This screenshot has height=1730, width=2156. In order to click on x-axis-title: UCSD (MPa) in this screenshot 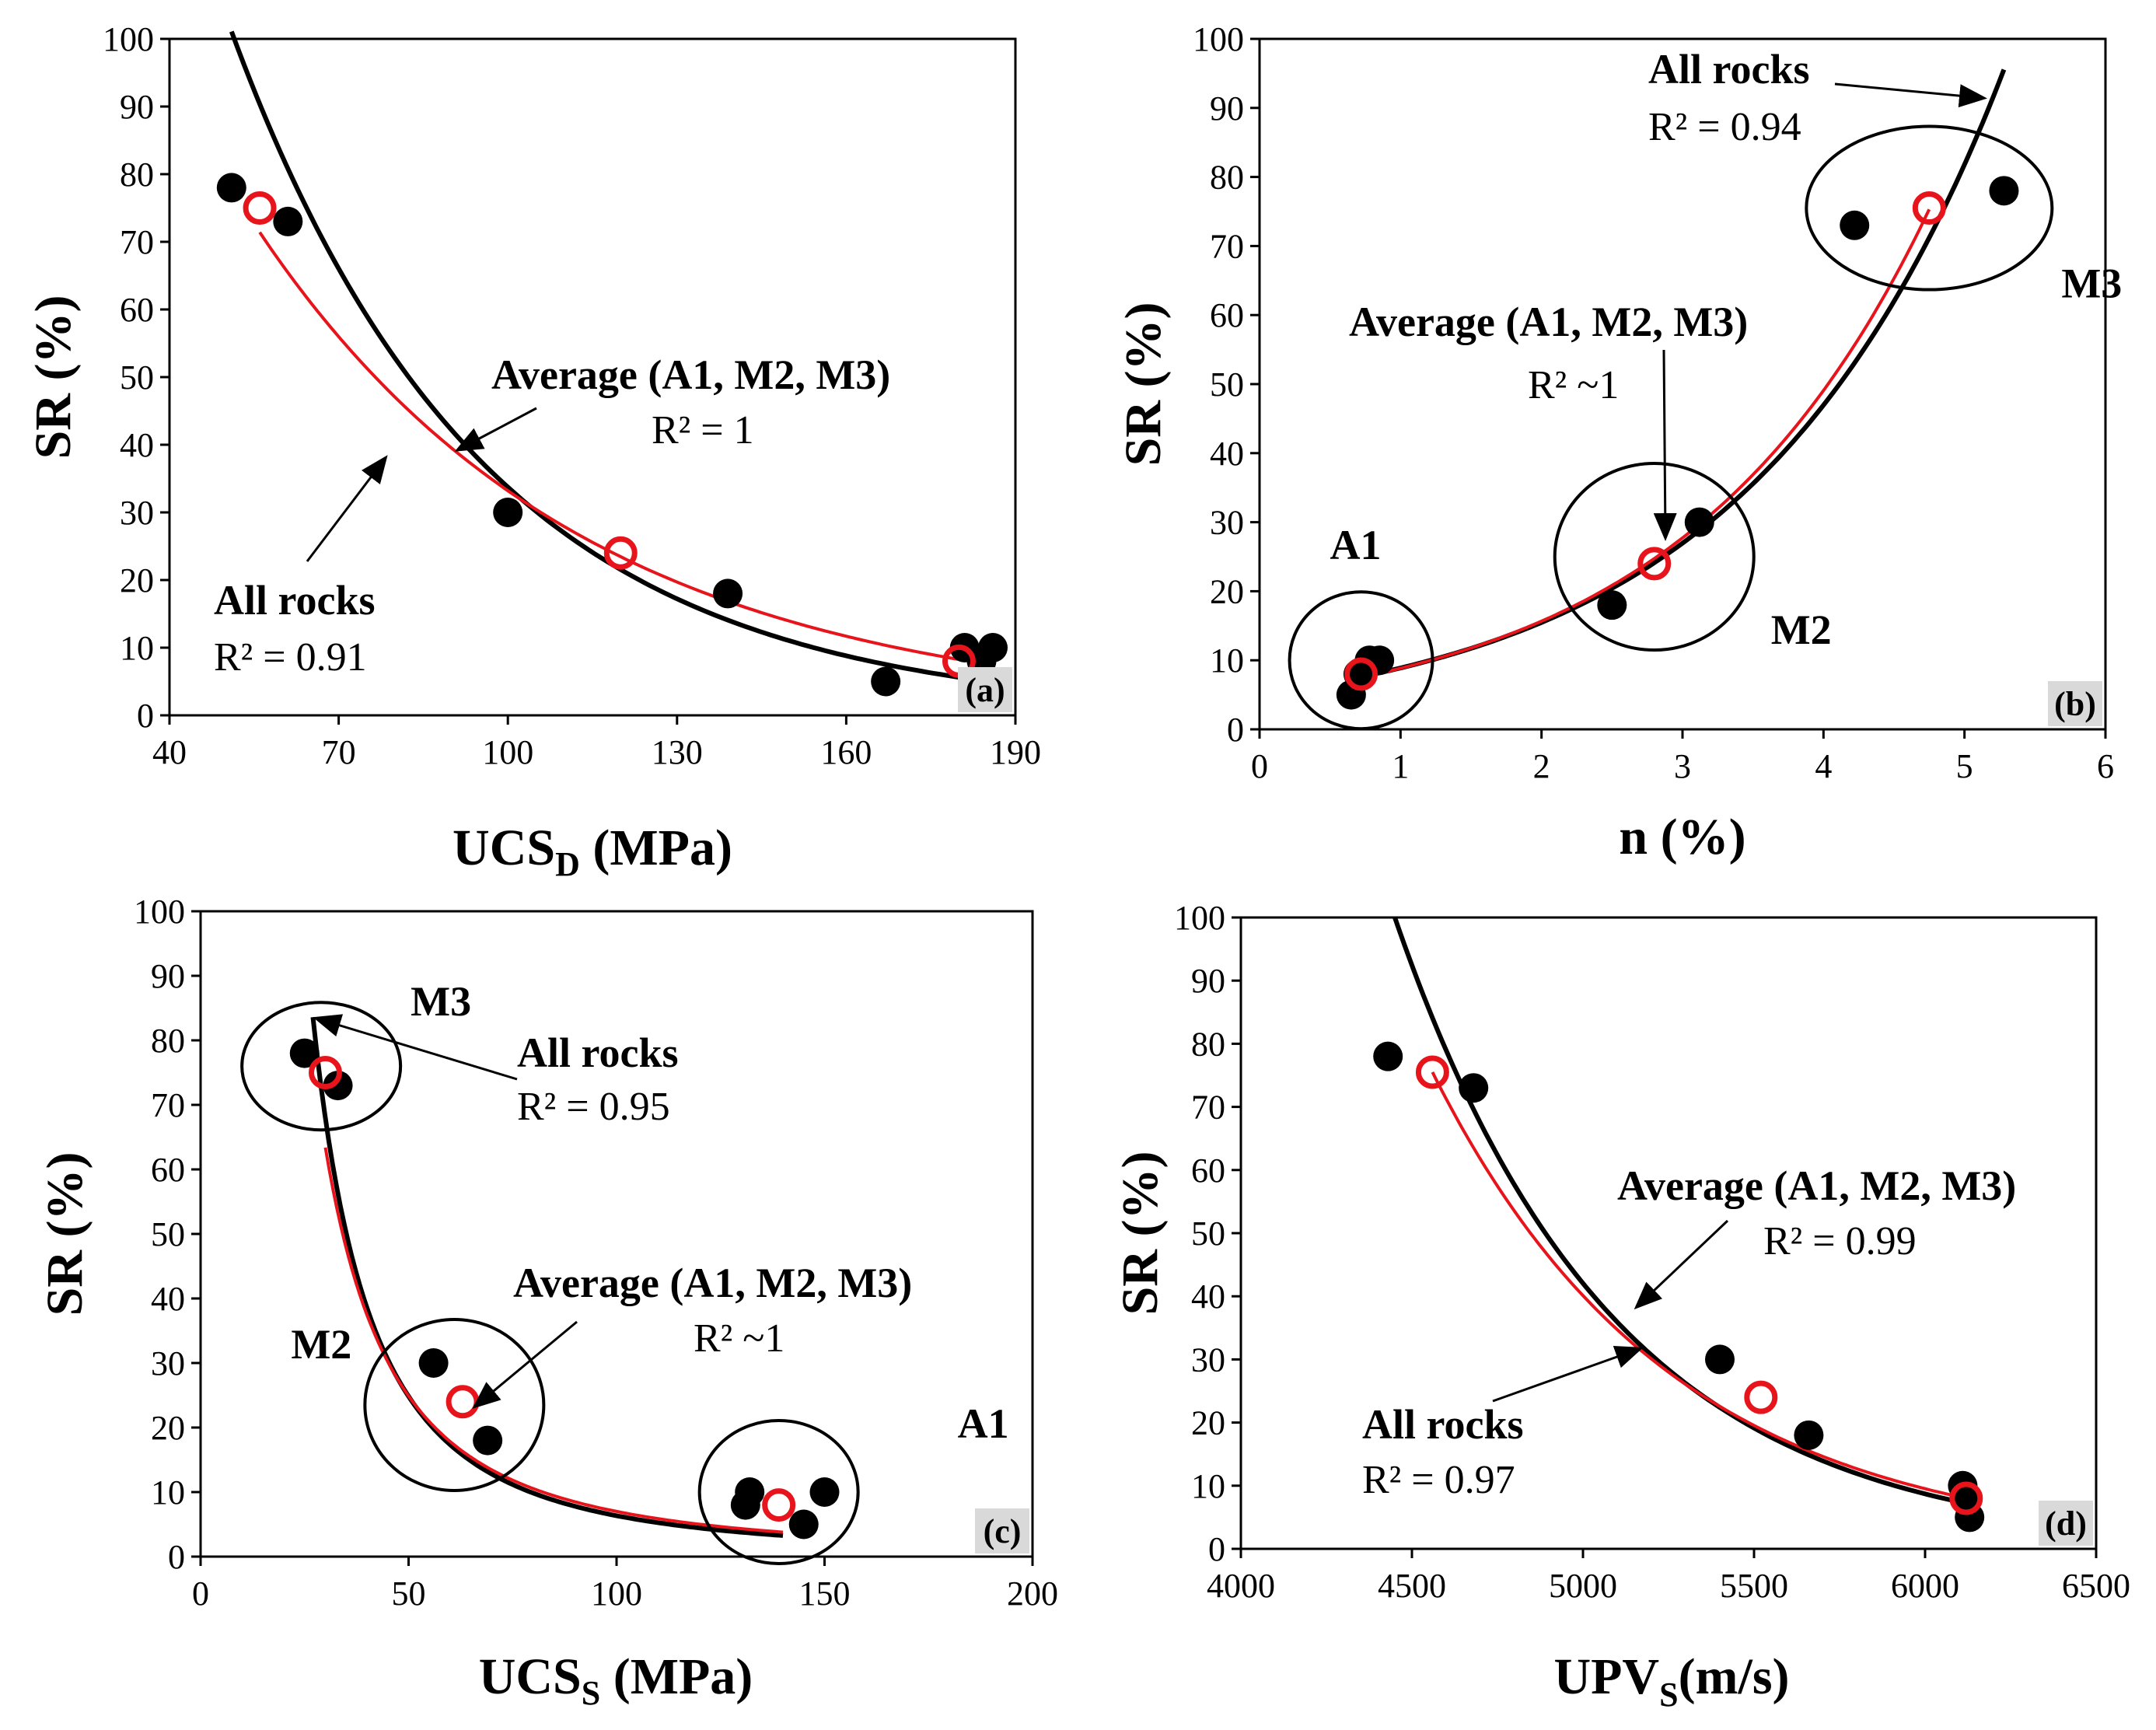, I will do `click(592, 852)`.